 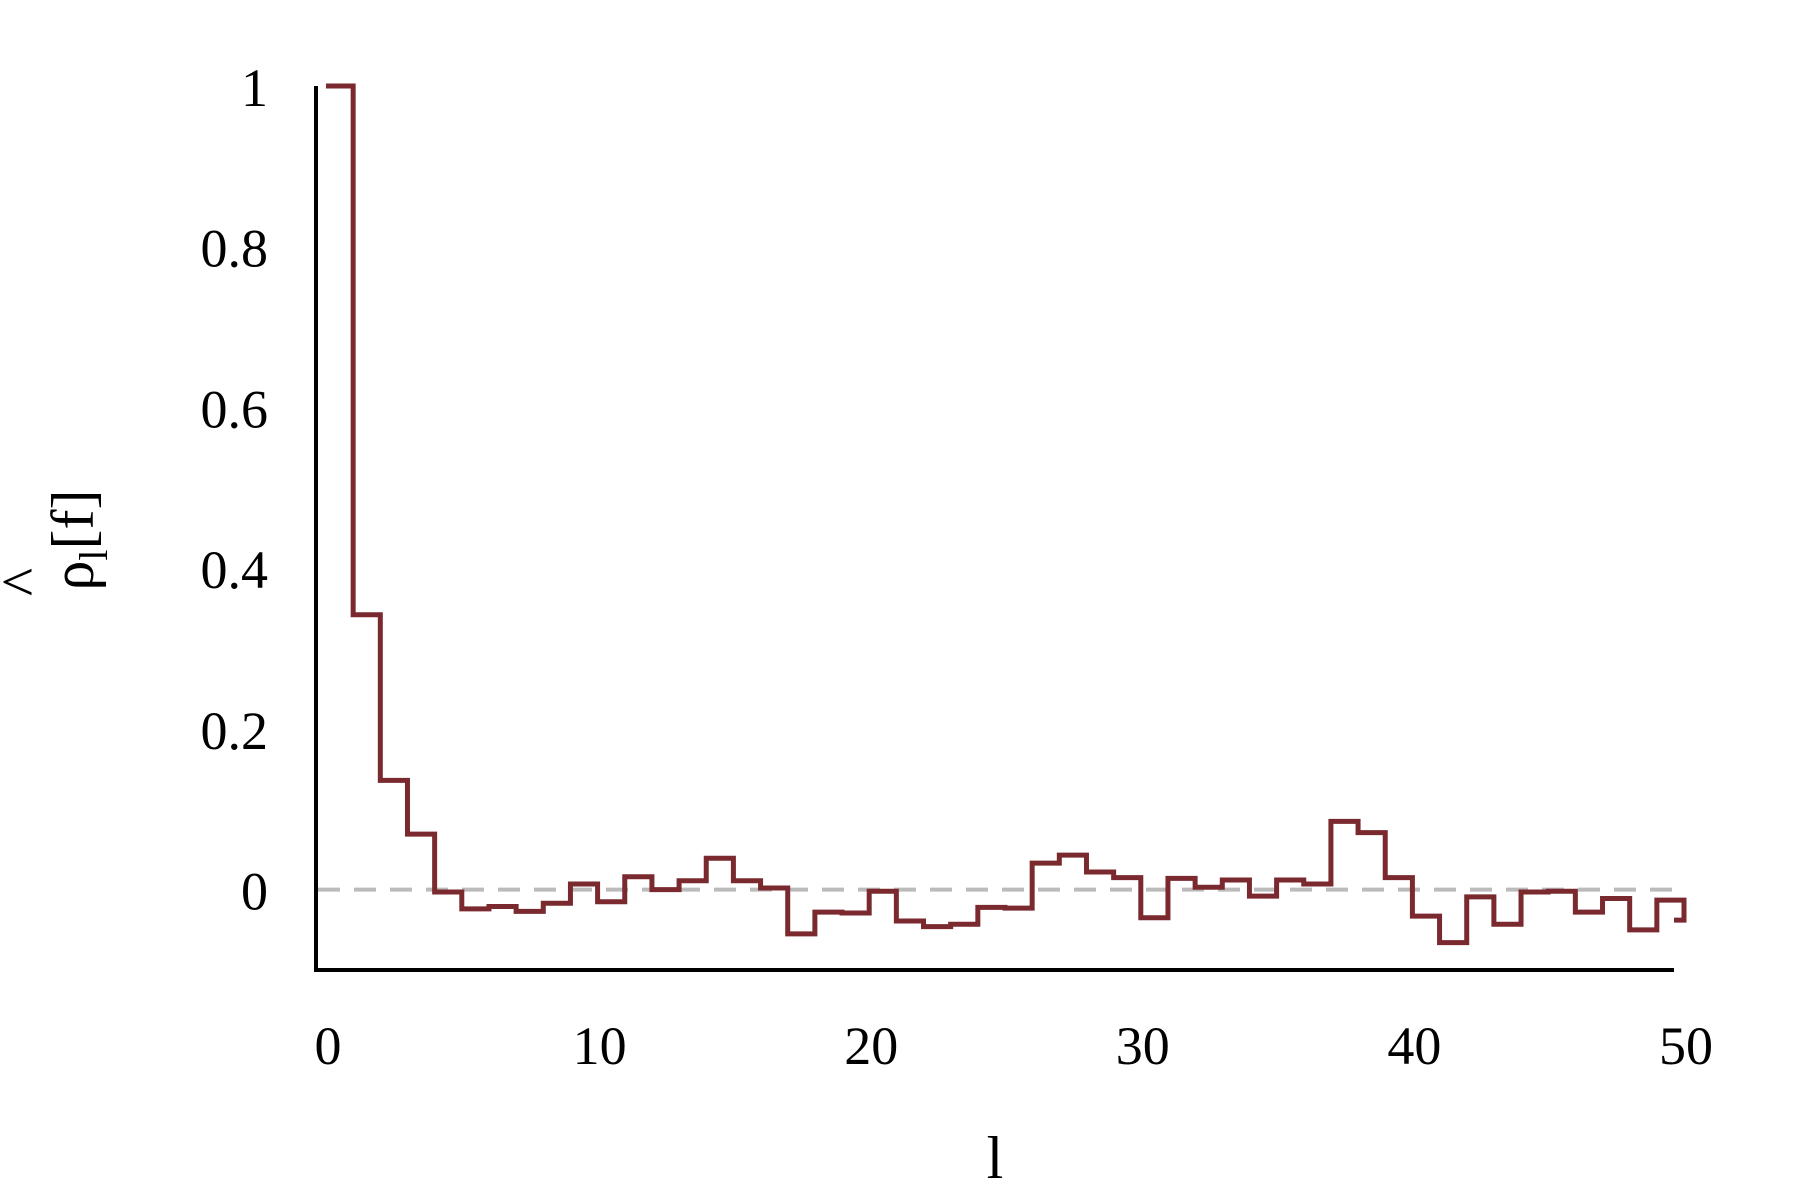 What do you see at coordinates (235, 249) in the screenshot?
I see `y-tick-label: 0.8` at bounding box center [235, 249].